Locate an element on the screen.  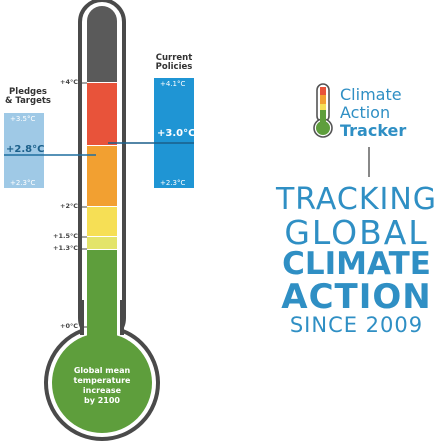
brand-line3: Tracker is located at coordinates (373, 130).